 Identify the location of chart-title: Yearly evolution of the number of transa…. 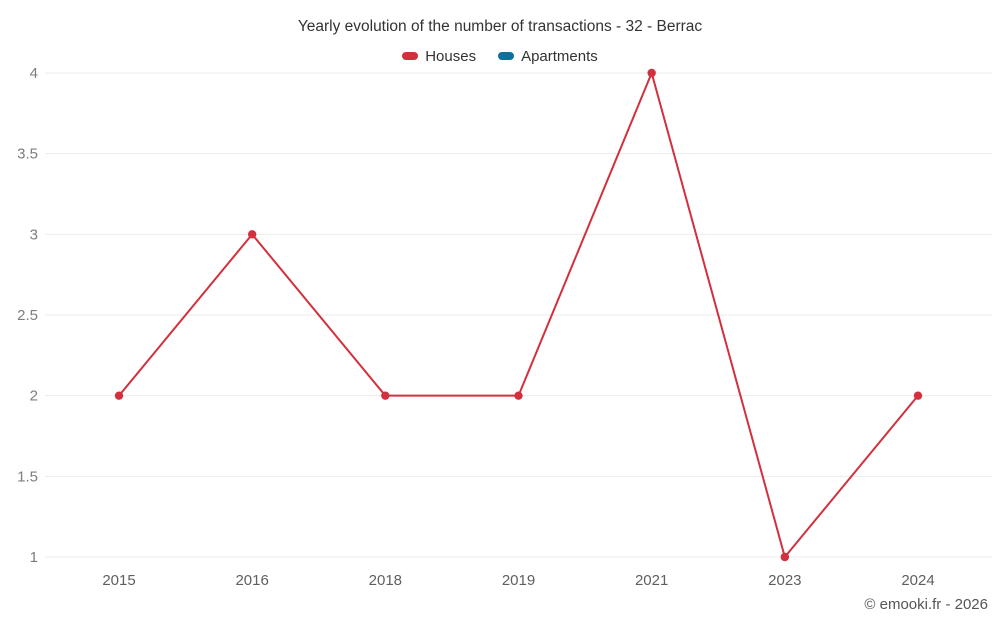
(500, 26).